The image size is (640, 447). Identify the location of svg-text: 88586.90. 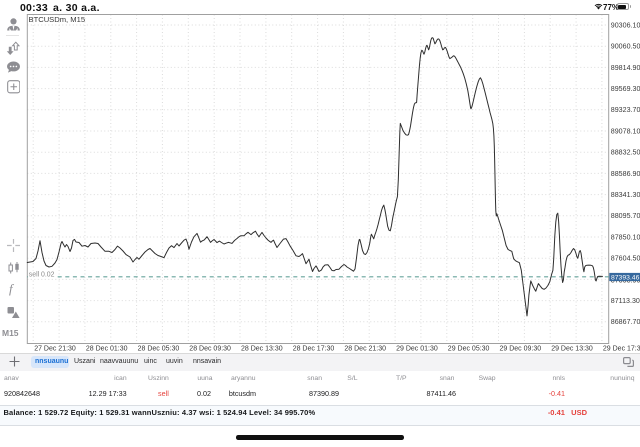
(625, 174).